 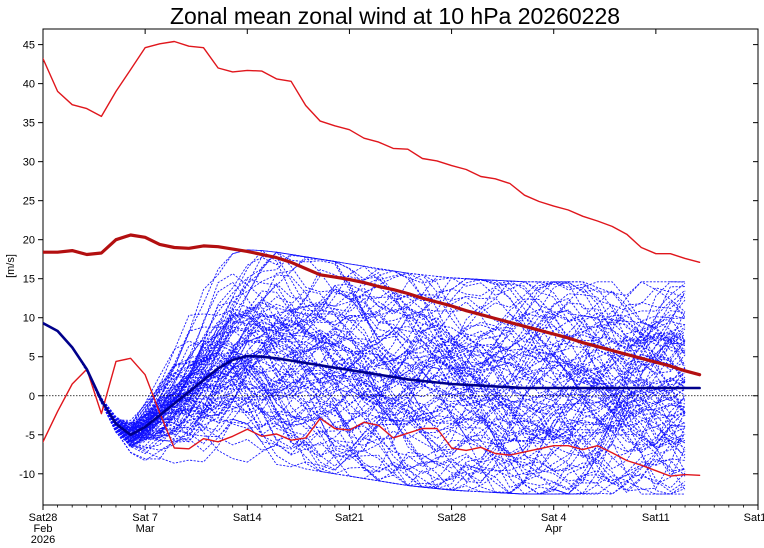 What do you see at coordinates (247, 518) in the screenshot?
I see `x-tick-label: Sat14` at bounding box center [247, 518].